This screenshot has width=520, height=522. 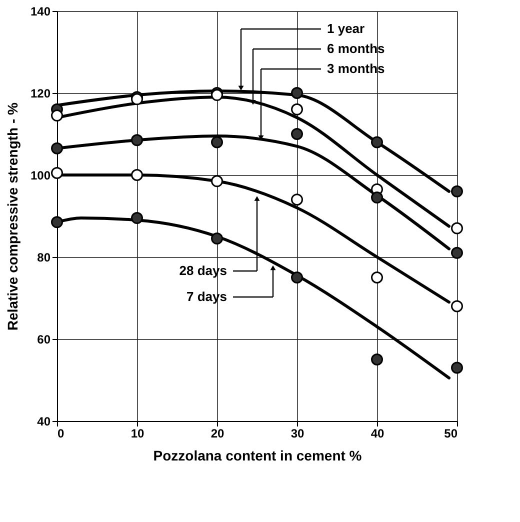 I want to click on x-axis-title: Pozzolana content in cement %, so click(x=257, y=456).